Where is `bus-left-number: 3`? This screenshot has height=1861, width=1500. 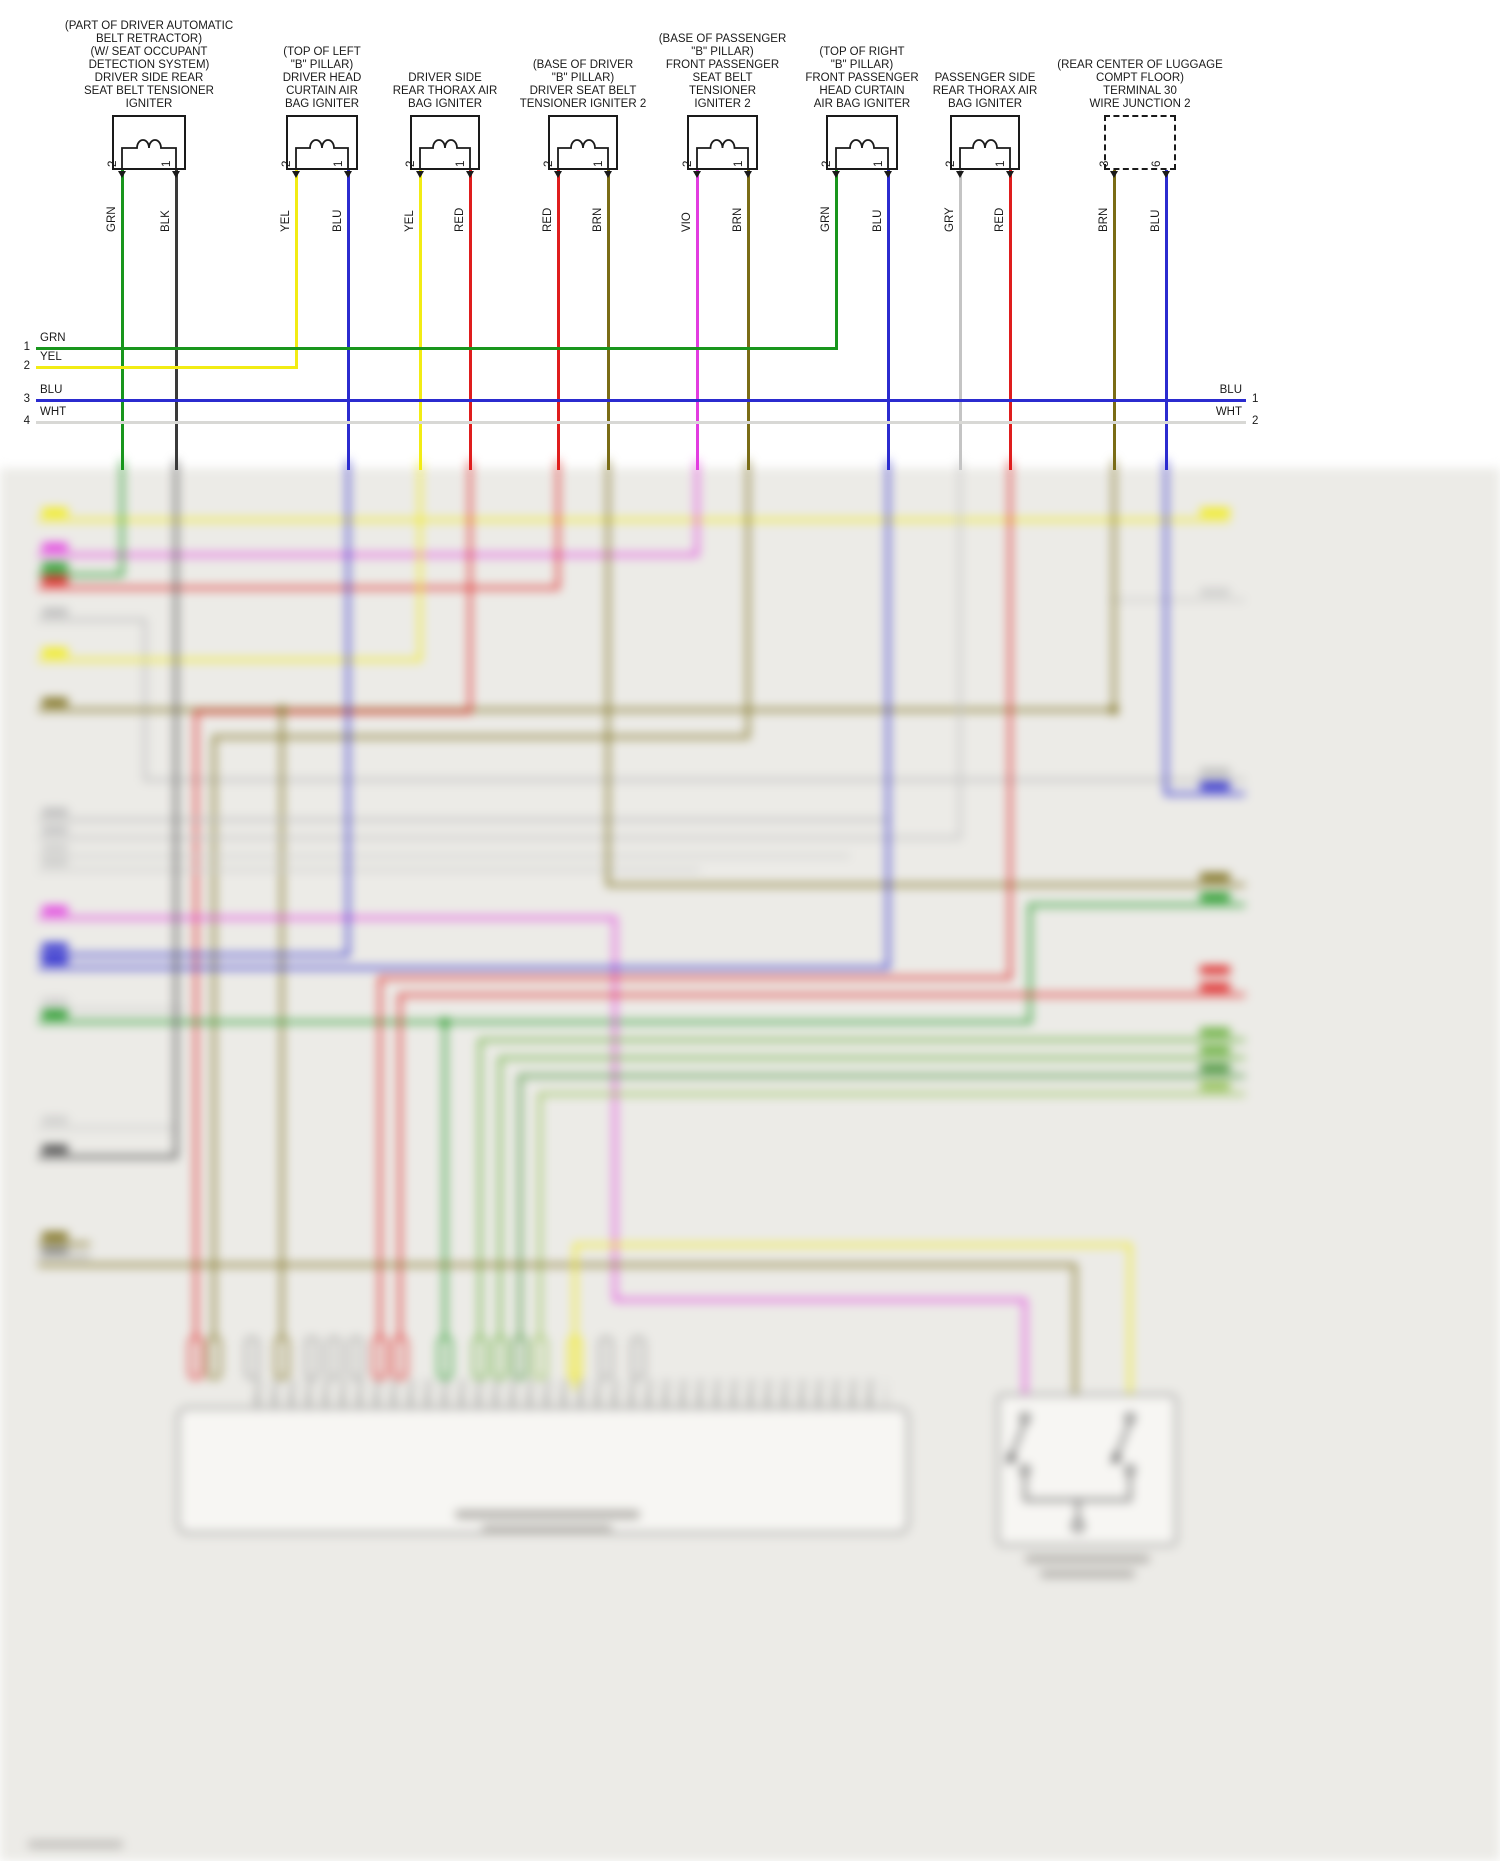 bus-left-number: 3 is located at coordinates (26, 399).